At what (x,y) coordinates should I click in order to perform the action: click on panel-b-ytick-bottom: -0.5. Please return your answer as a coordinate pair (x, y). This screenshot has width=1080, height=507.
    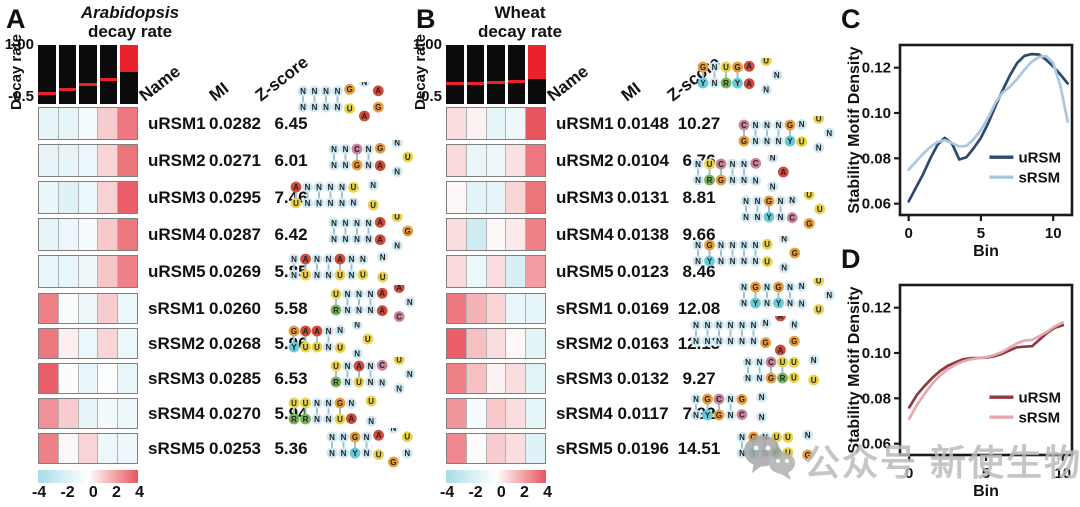
    Looking at the image, I should click on (429, 96).